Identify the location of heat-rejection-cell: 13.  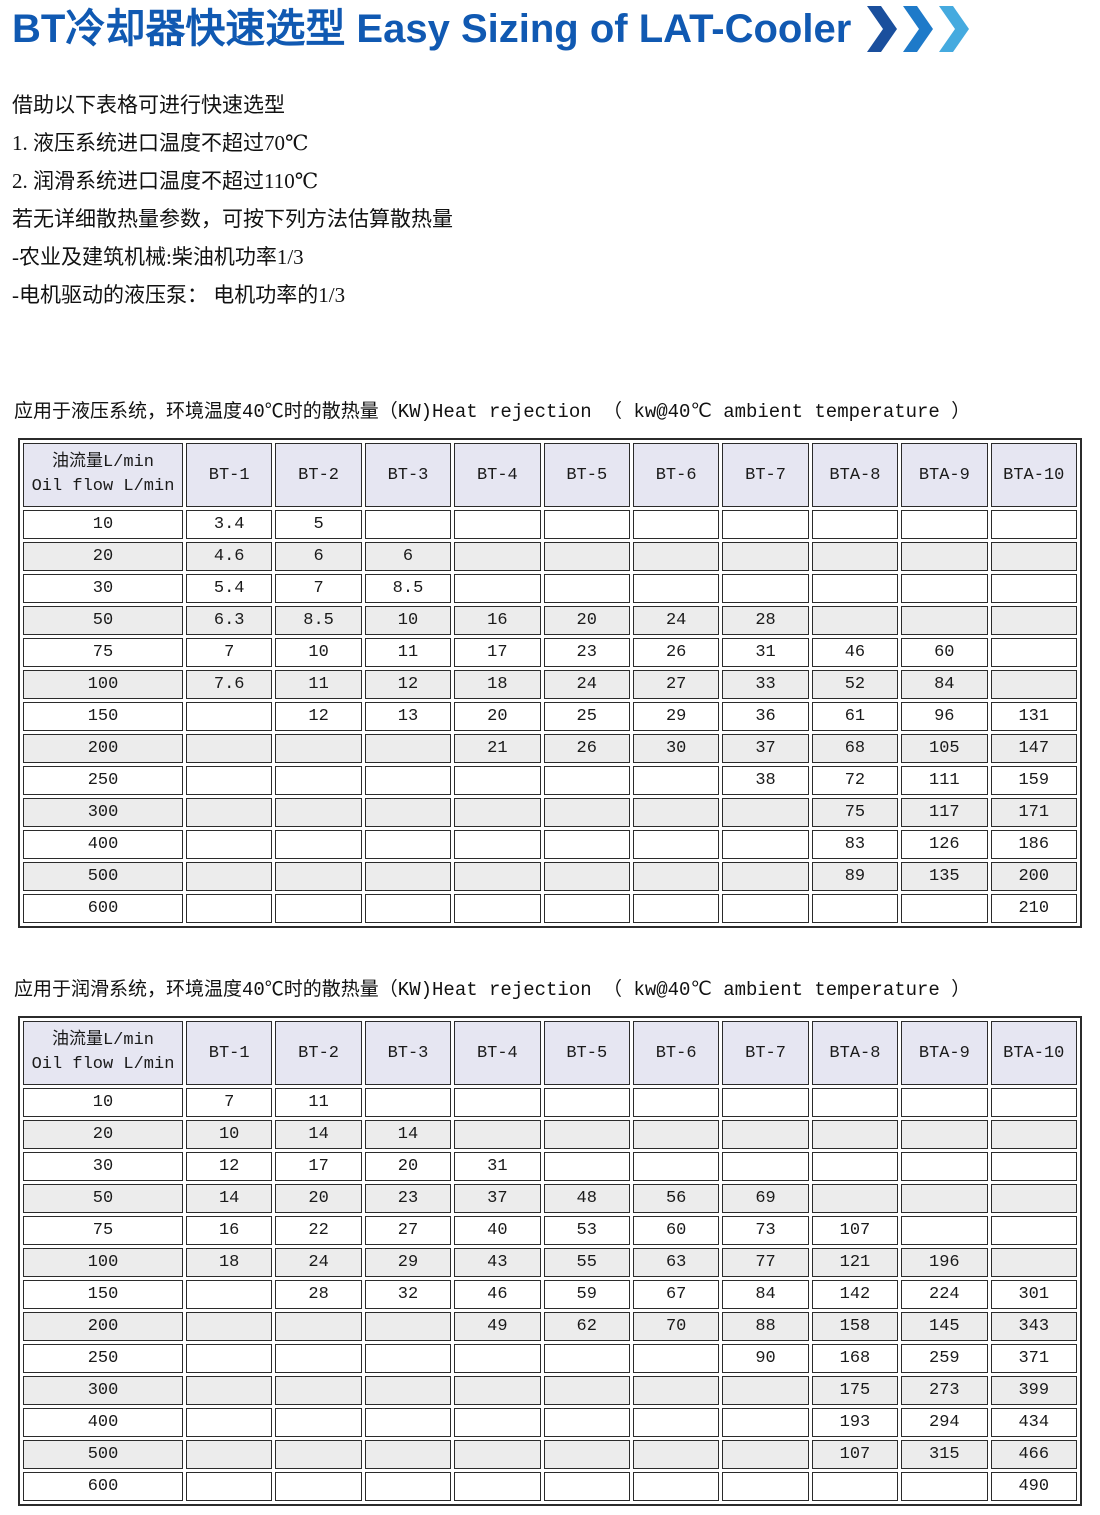
(408, 716).